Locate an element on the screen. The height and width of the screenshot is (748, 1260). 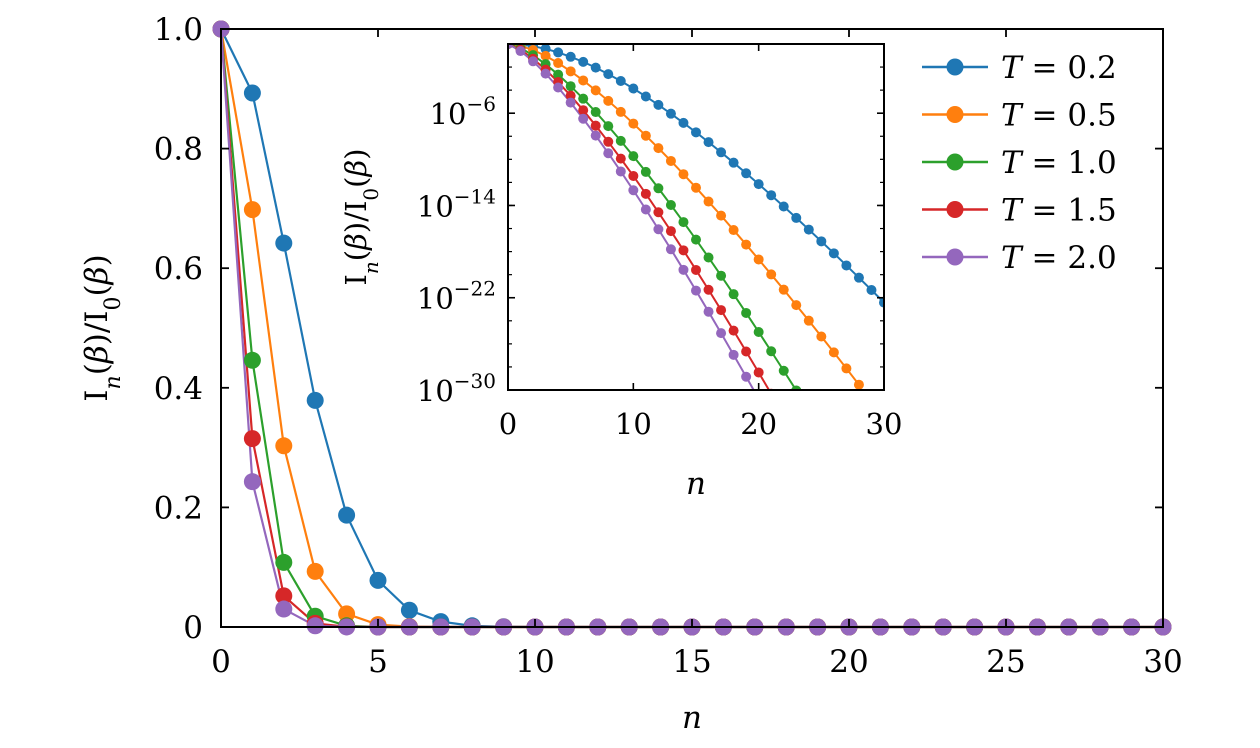
inset-x-axis-title: n is located at coordinates (696, 484).